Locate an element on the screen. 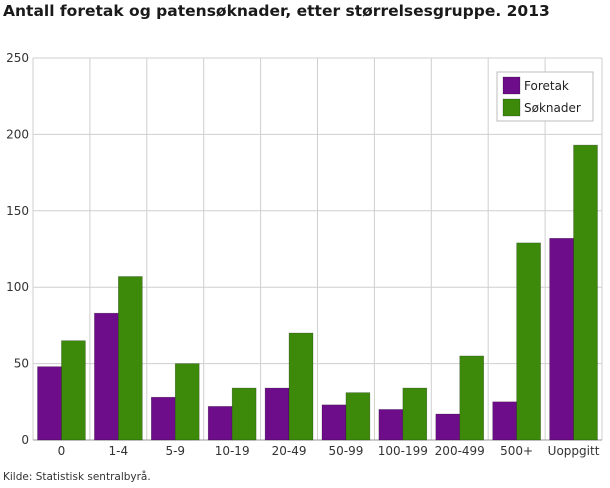 The width and height of the screenshot is (610, 488). x-tick-label: 1-4 is located at coordinates (119, 451).